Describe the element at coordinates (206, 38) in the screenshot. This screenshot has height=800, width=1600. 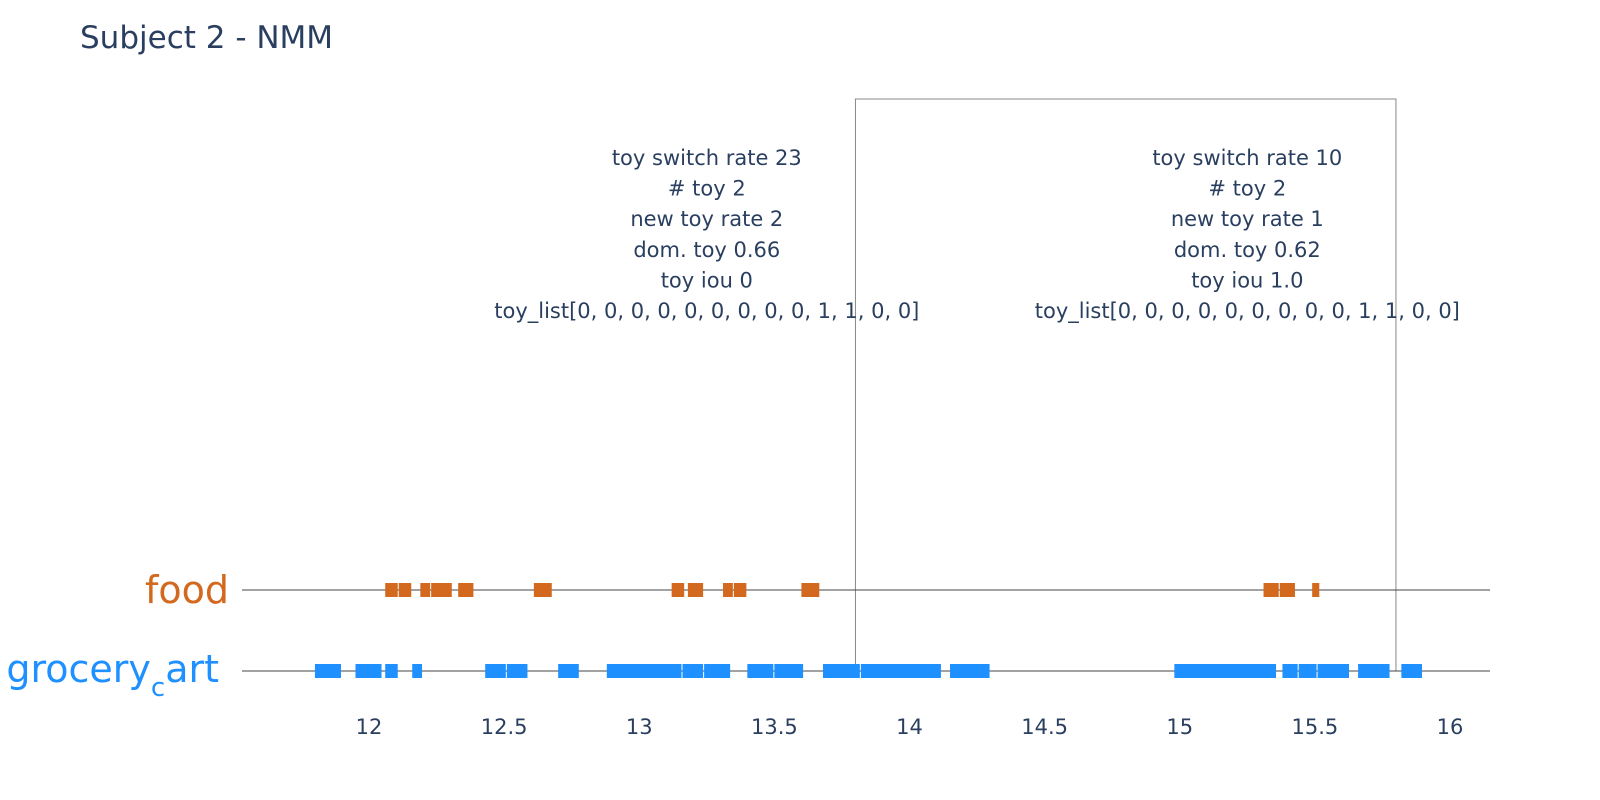
I see `chart-title: Subject 2 - NMM` at that location.